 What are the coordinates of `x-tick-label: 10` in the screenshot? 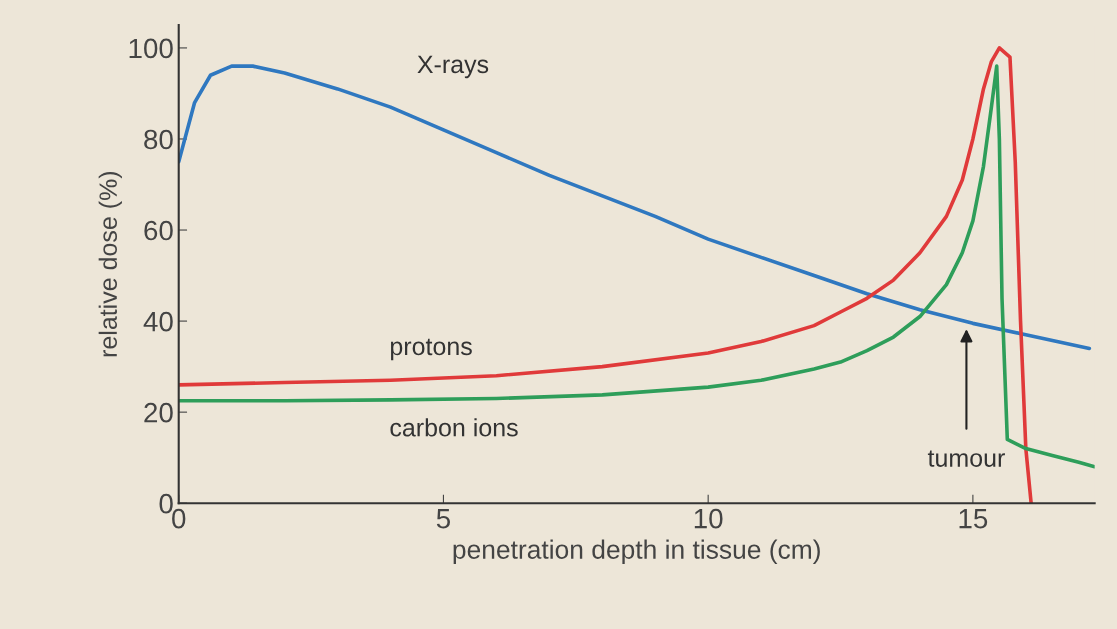 It's located at (708, 518).